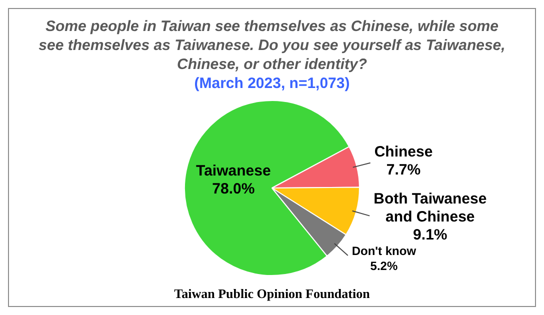 This screenshot has height=315, width=544. What do you see at coordinates (403, 170) in the screenshot?
I see `data-label: 7.7%` at bounding box center [403, 170].